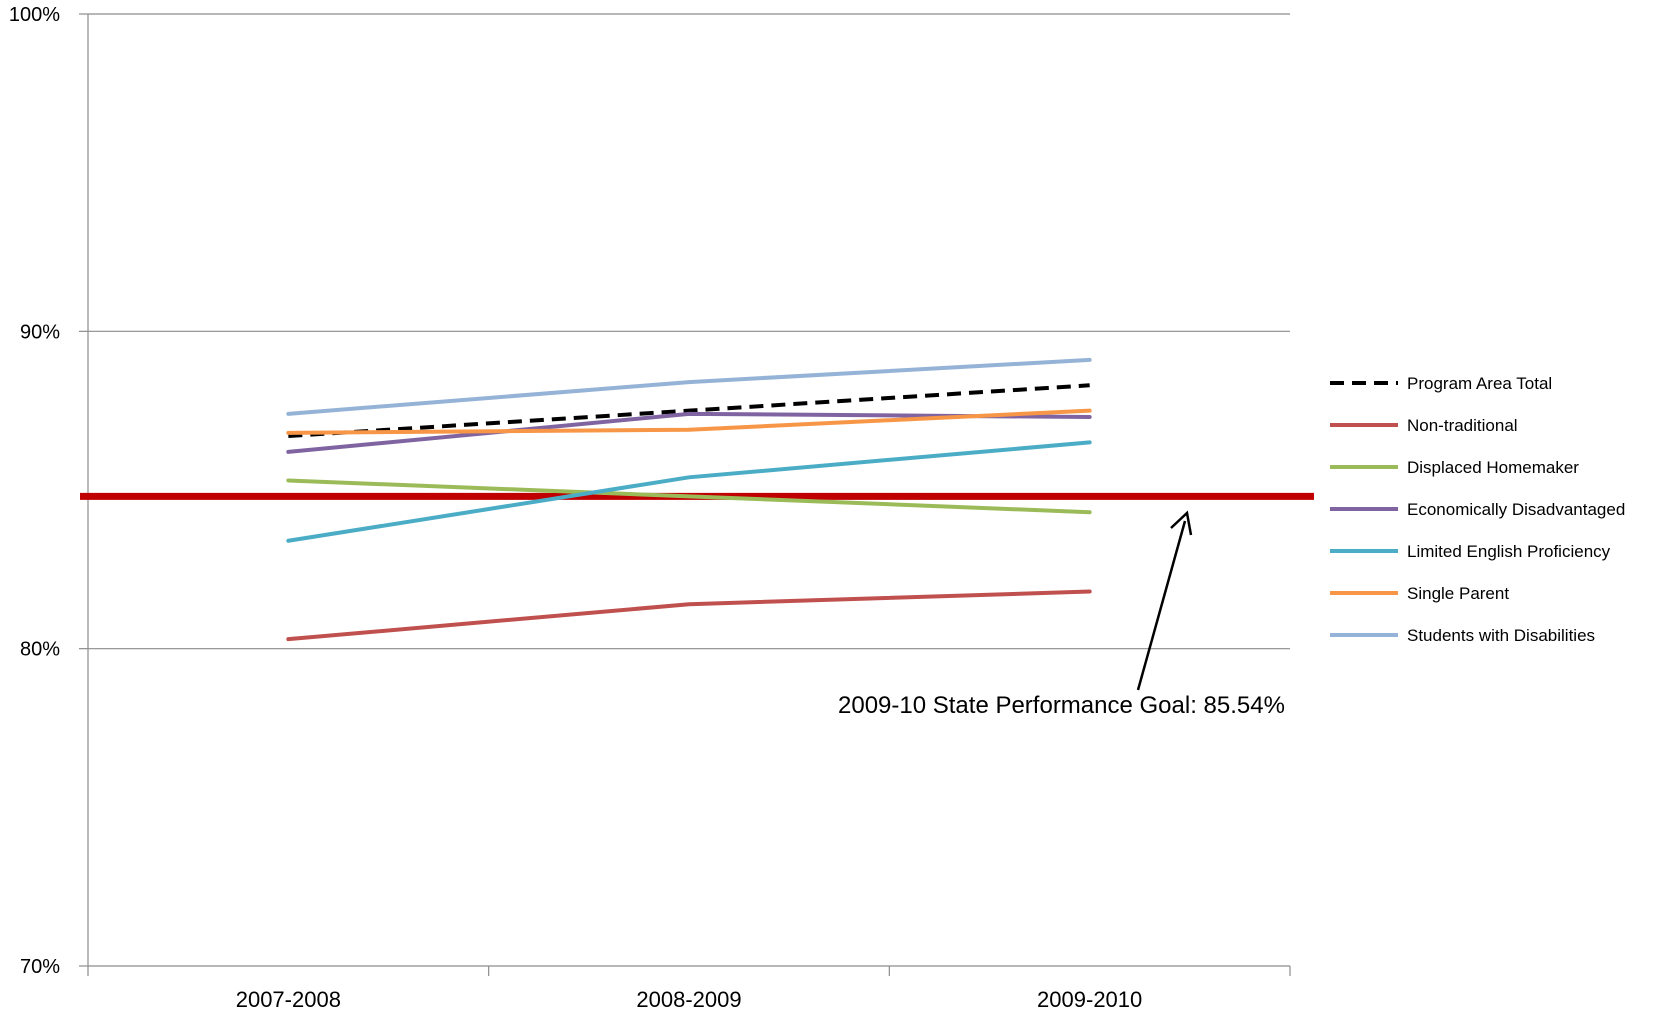  Describe the element at coordinates (1509, 551) in the screenshot. I see `legend-label-limited-english-proficiency: Limited English Proficiency` at that location.